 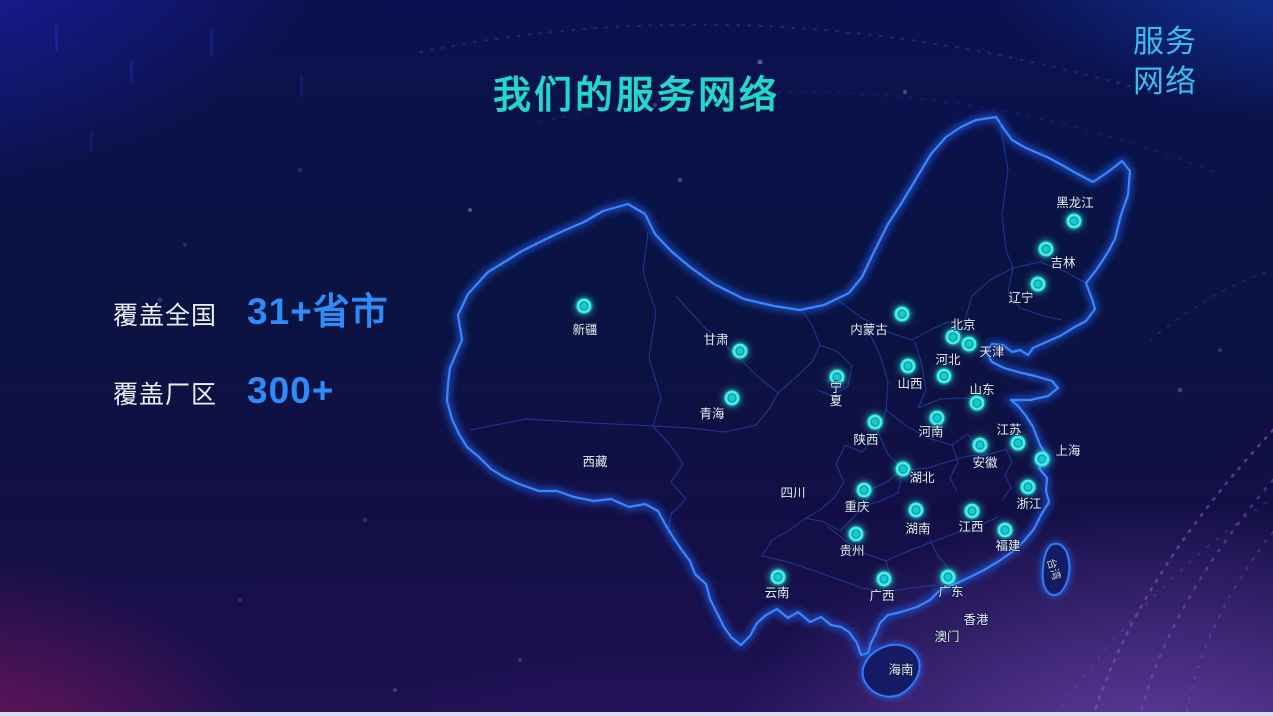 What do you see at coordinates (719, 405) in the screenshot?
I see `province-qinghai: 青海` at bounding box center [719, 405].